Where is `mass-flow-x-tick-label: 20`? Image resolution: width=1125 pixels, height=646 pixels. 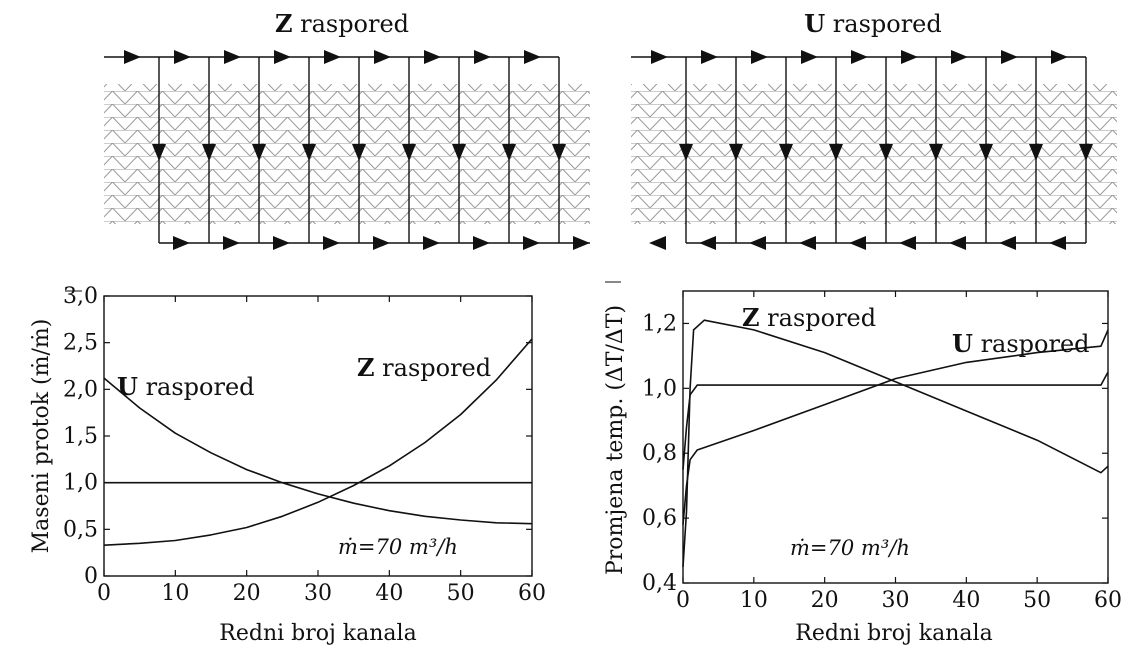
mass-flow-x-tick-label: 20 is located at coordinates (247, 593).